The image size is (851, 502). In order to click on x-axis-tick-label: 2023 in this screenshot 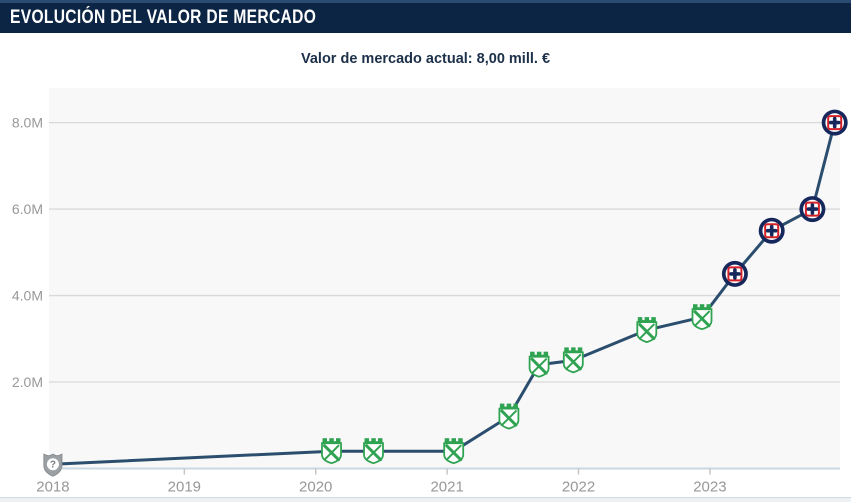, I will do `click(709, 487)`.